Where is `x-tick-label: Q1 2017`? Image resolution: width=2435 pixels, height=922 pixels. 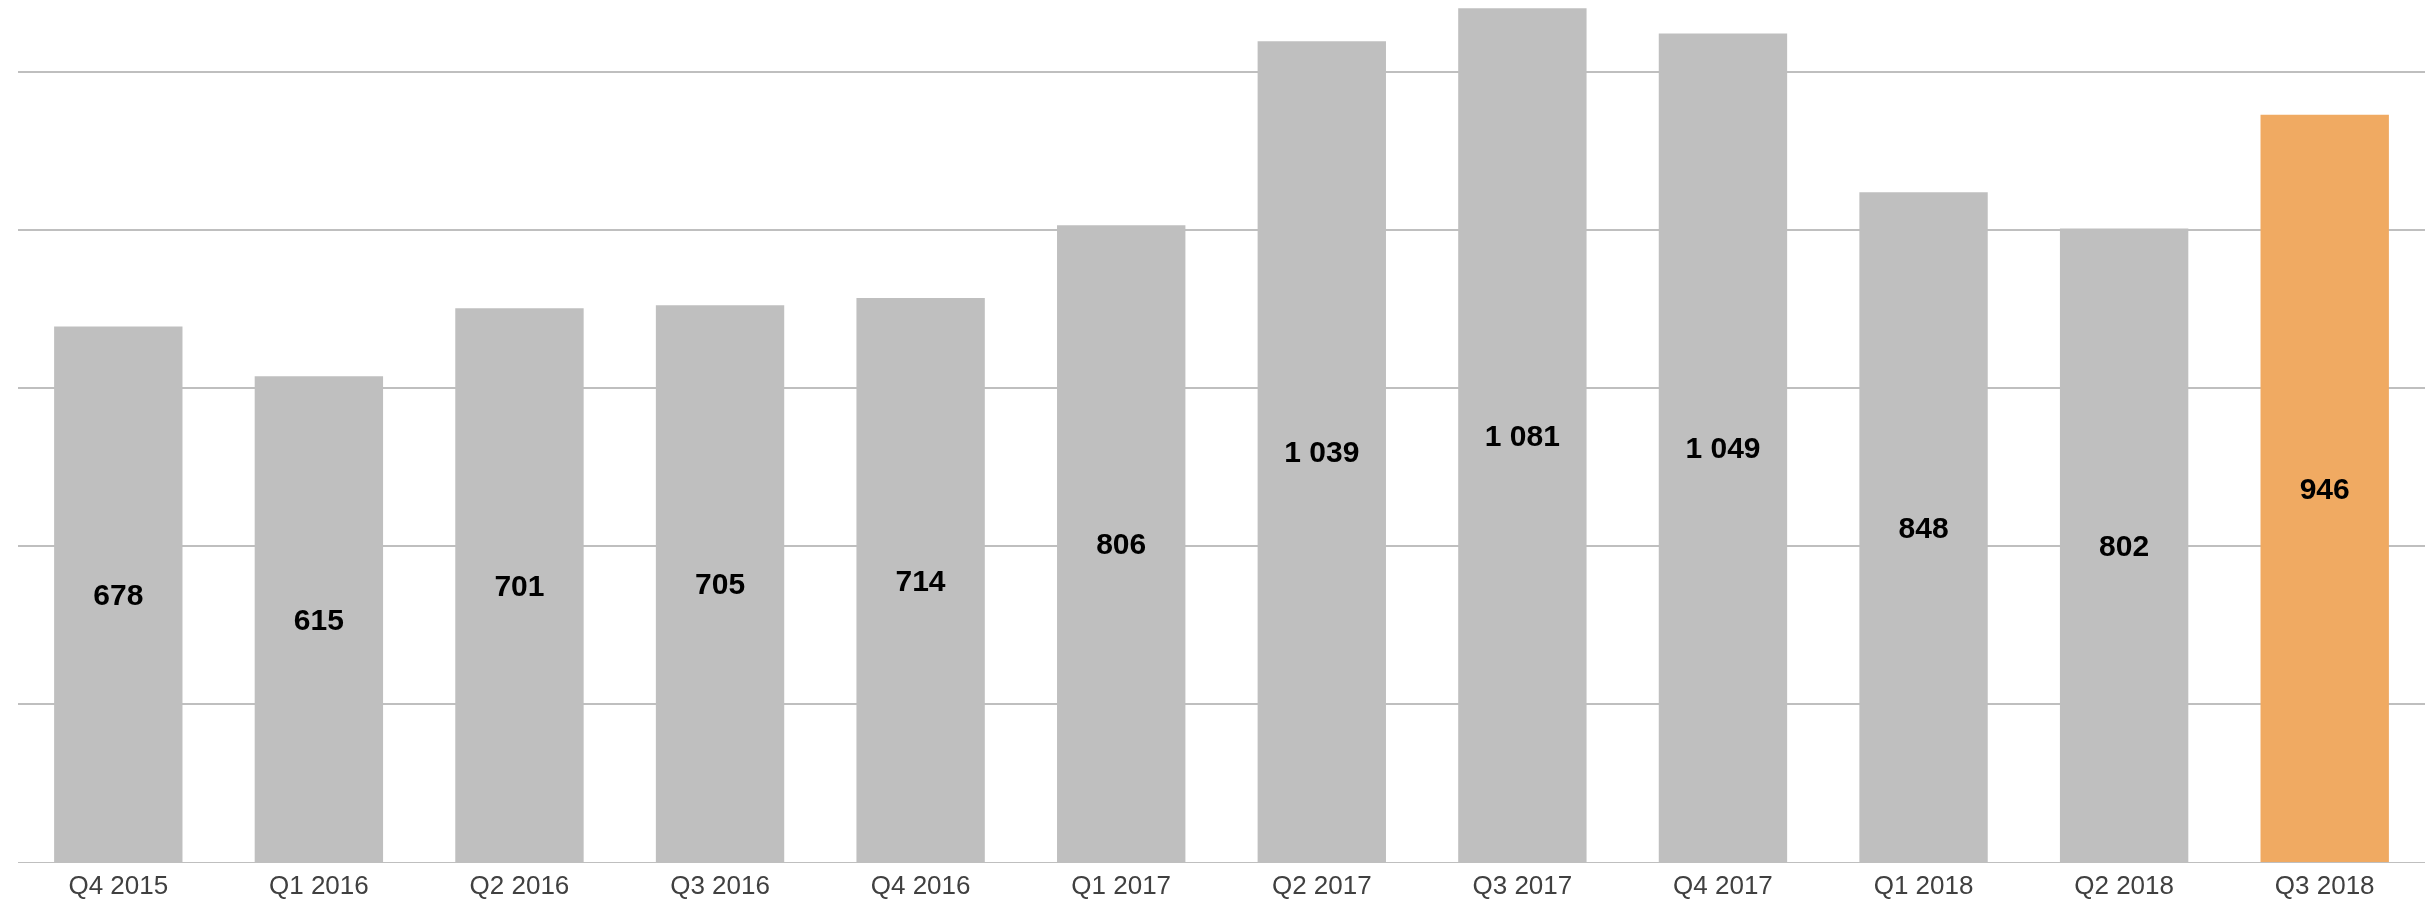 x-tick-label: Q1 2017 is located at coordinates (1121, 885).